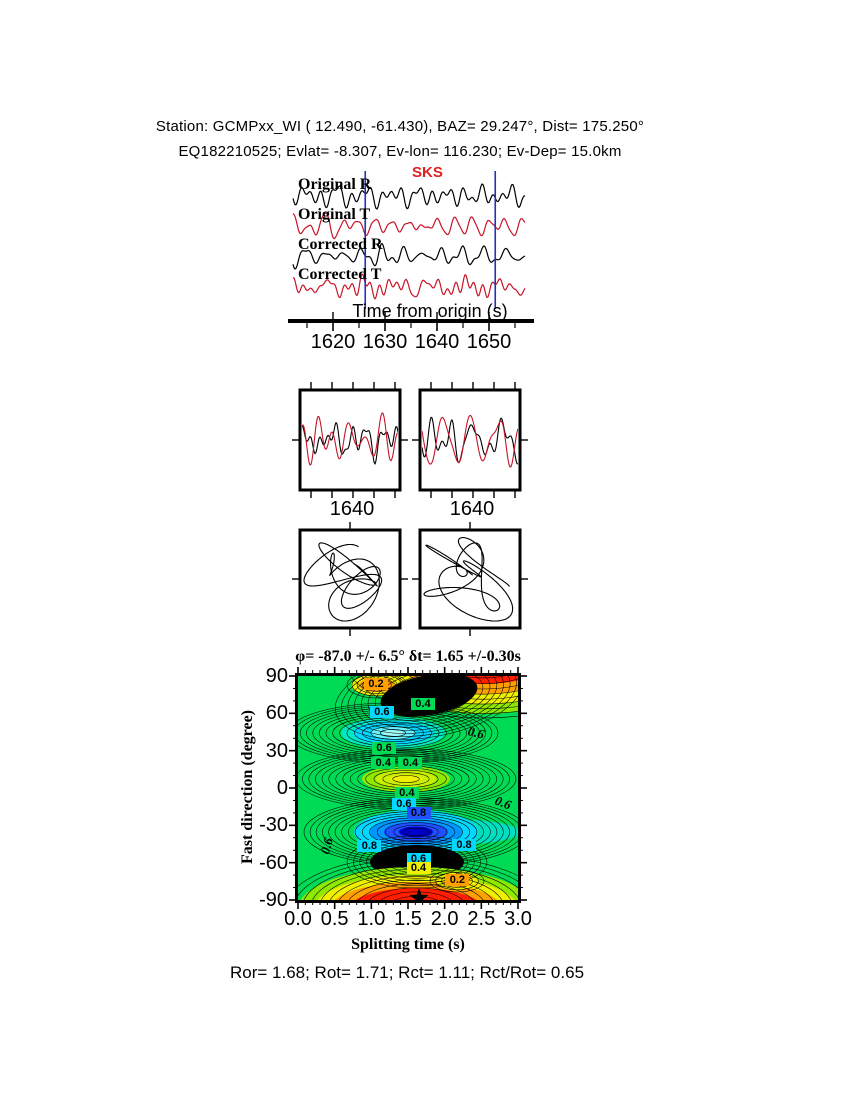 The height and width of the screenshot is (1100, 850). I want to click on contour-ytick--90: -90, so click(273, 900).